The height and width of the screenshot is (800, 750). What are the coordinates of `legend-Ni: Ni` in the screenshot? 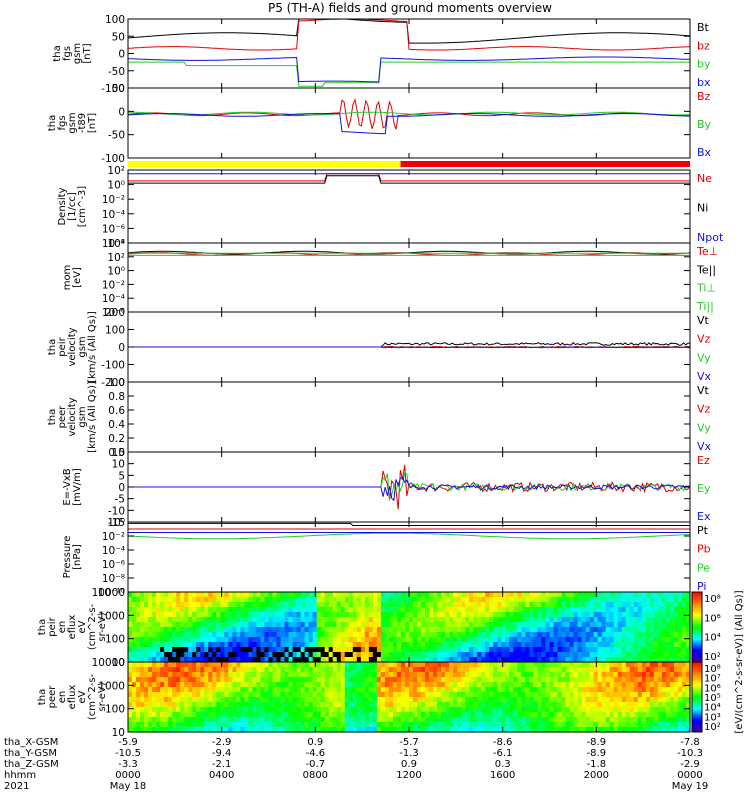 It's located at (702, 208).